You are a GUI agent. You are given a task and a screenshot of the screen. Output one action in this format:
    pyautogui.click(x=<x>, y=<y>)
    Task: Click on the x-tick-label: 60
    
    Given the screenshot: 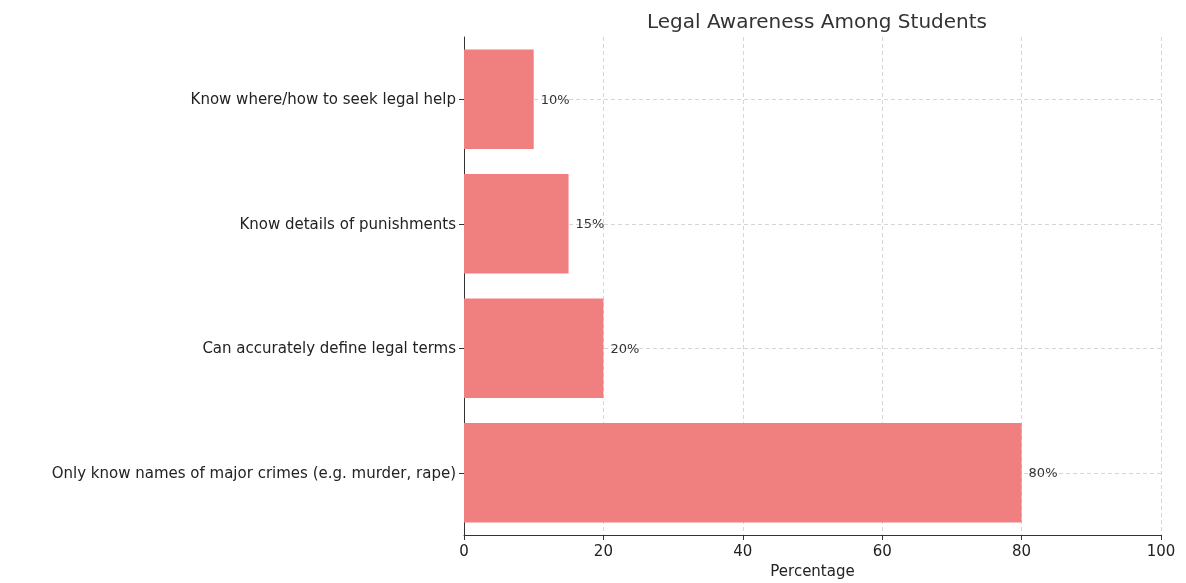 What is the action you would take?
    pyautogui.click(x=882, y=550)
    